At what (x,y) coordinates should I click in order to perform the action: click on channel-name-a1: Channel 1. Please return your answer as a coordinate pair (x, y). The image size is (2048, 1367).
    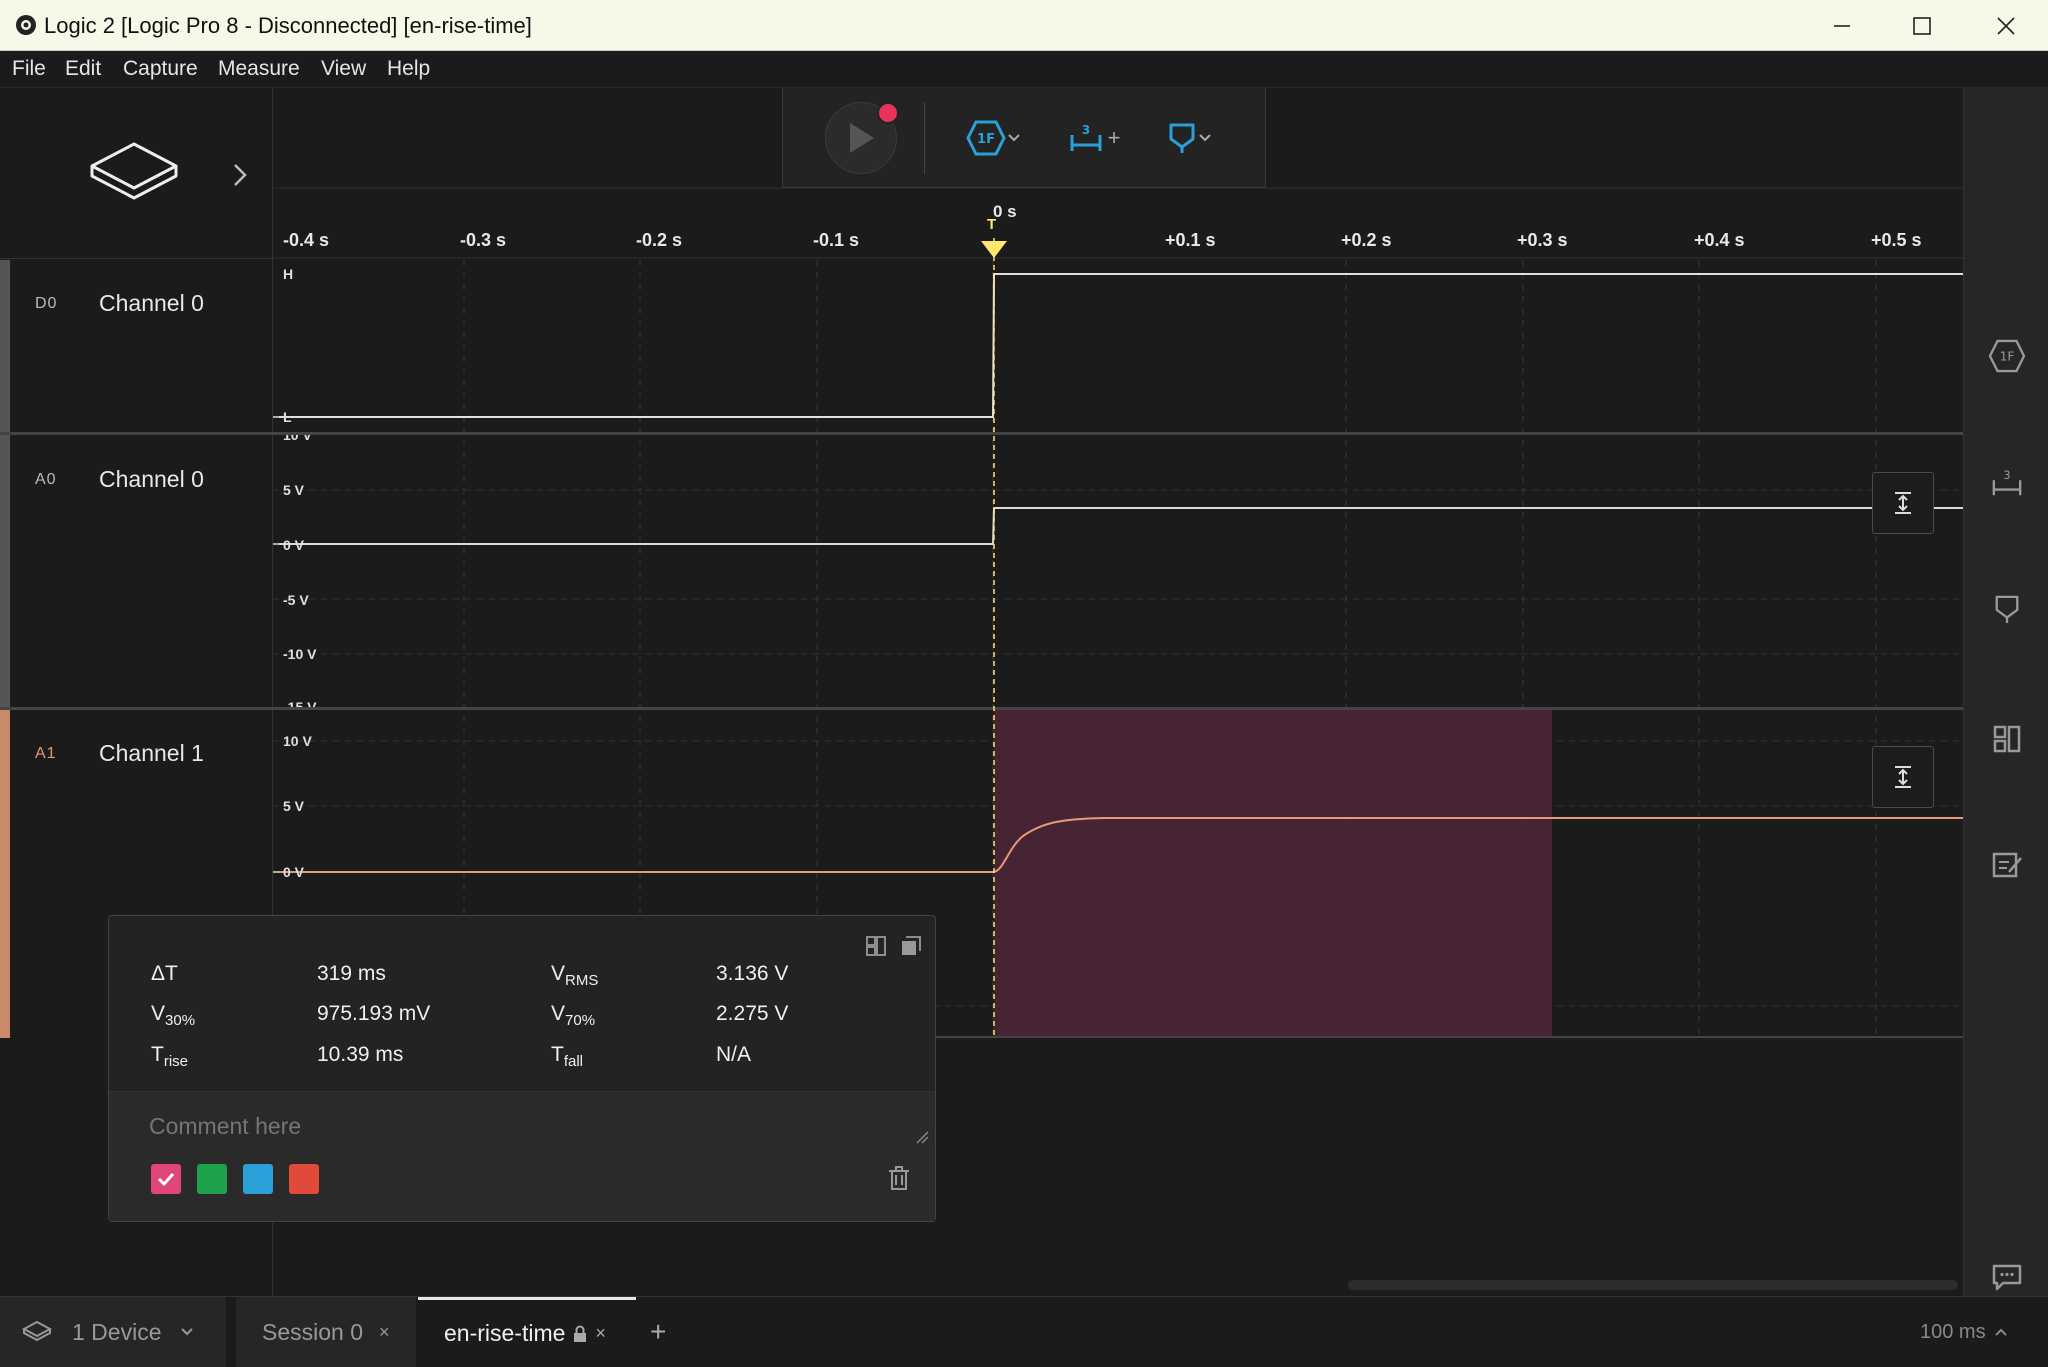
    Looking at the image, I should click on (151, 753).